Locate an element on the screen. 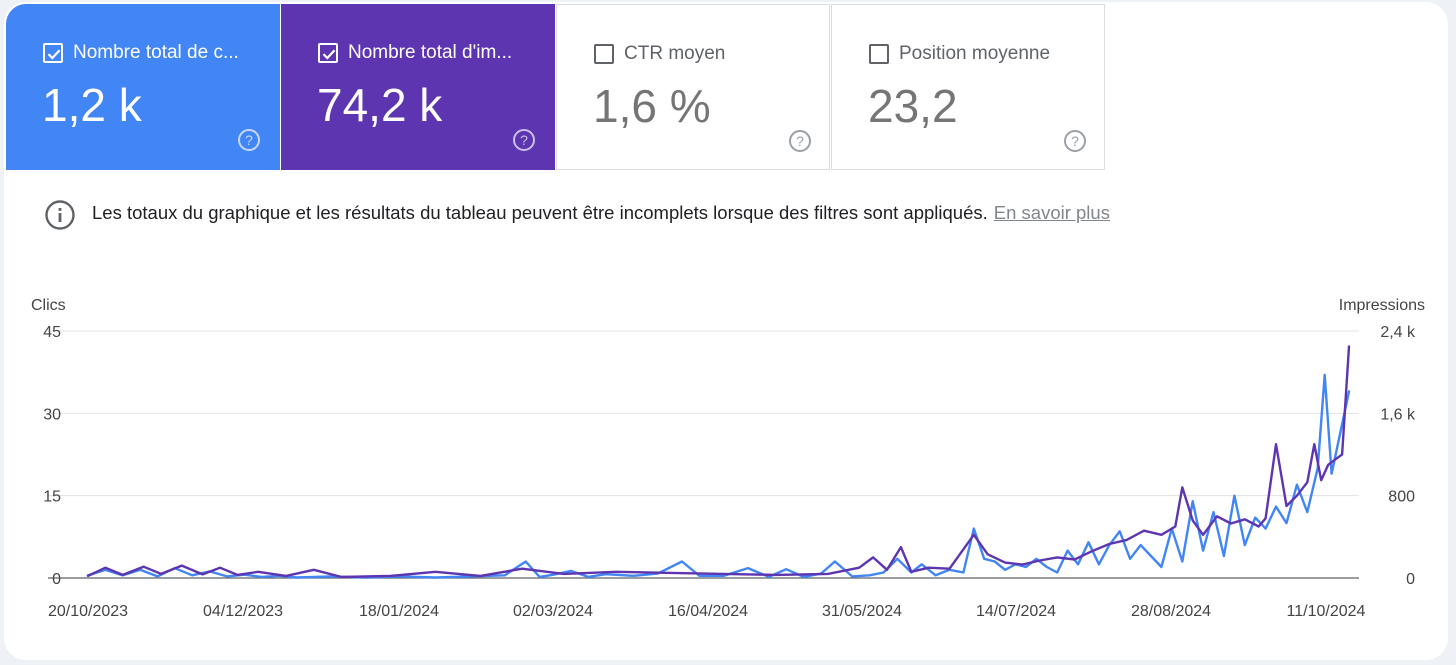 The height and width of the screenshot is (665, 1456). learn-more-link: En savoir plus is located at coordinates (1051, 212).